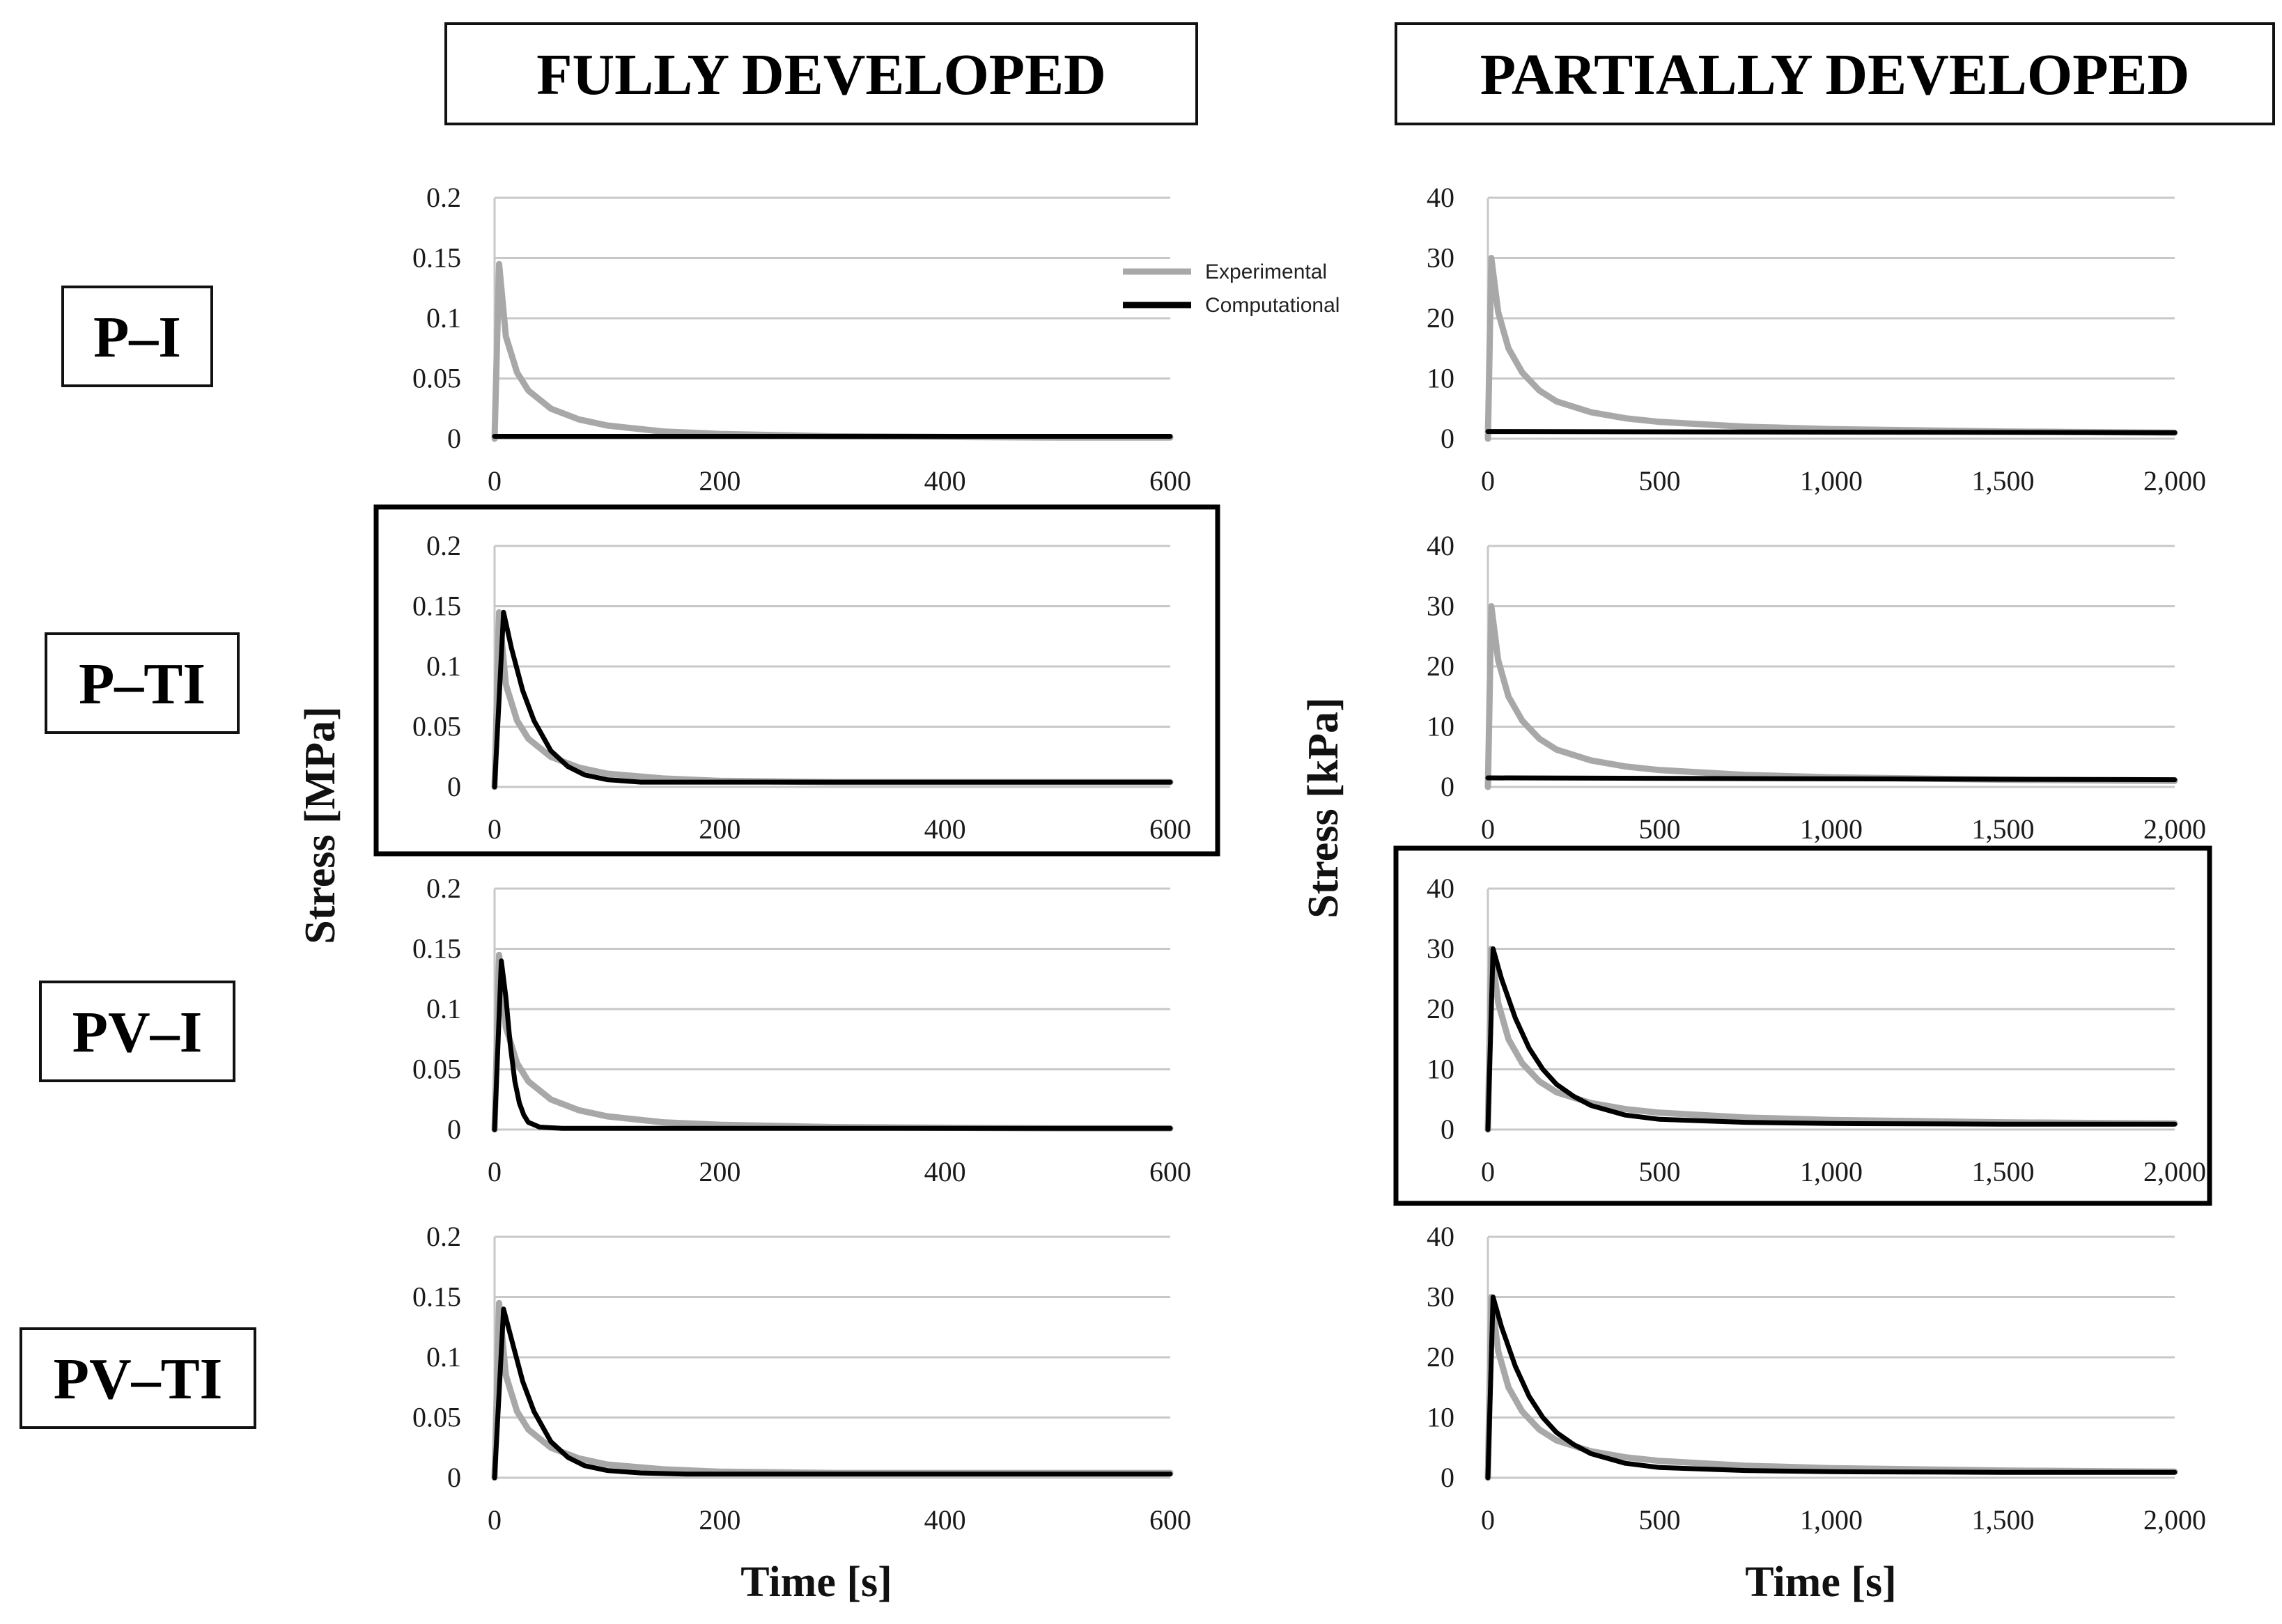 This screenshot has height=1624, width=2282. Describe the element at coordinates (801, 339) in the screenshot. I see `chart-panel-0: 0 0.05 0.1 0.15 0.2 0 200 400 600` at that location.